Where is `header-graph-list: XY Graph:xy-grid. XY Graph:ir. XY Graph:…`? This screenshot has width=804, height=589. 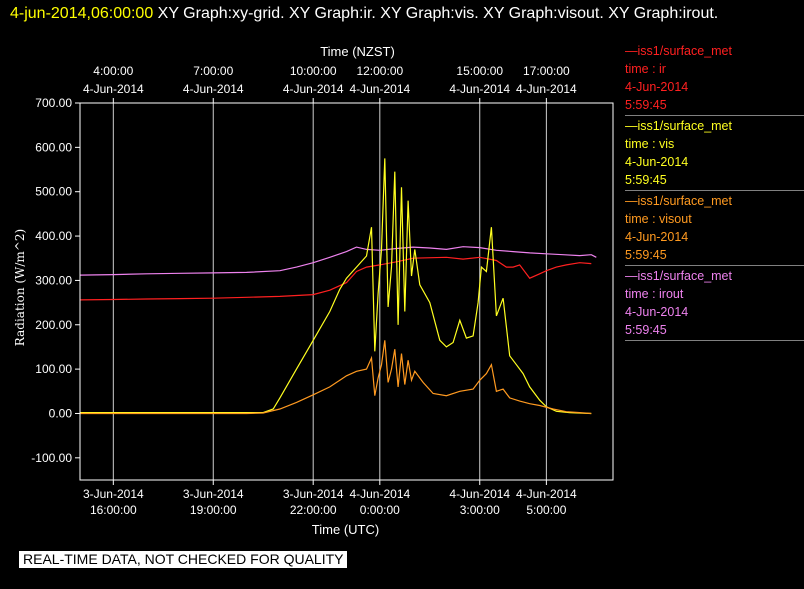
header-graph-list: XY Graph:xy-grid. XY Graph:ir. XY Graph:… is located at coordinates (436, 13).